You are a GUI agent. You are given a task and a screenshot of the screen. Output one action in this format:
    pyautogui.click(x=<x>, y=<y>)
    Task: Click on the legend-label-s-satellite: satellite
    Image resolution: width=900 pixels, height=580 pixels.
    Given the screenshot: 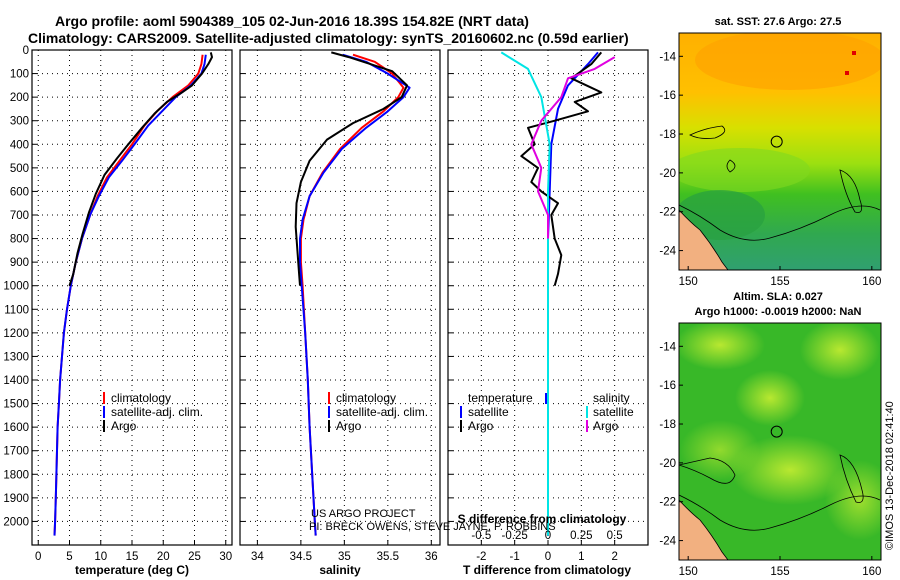 What is the action you would take?
    pyautogui.click(x=613, y=412)
    